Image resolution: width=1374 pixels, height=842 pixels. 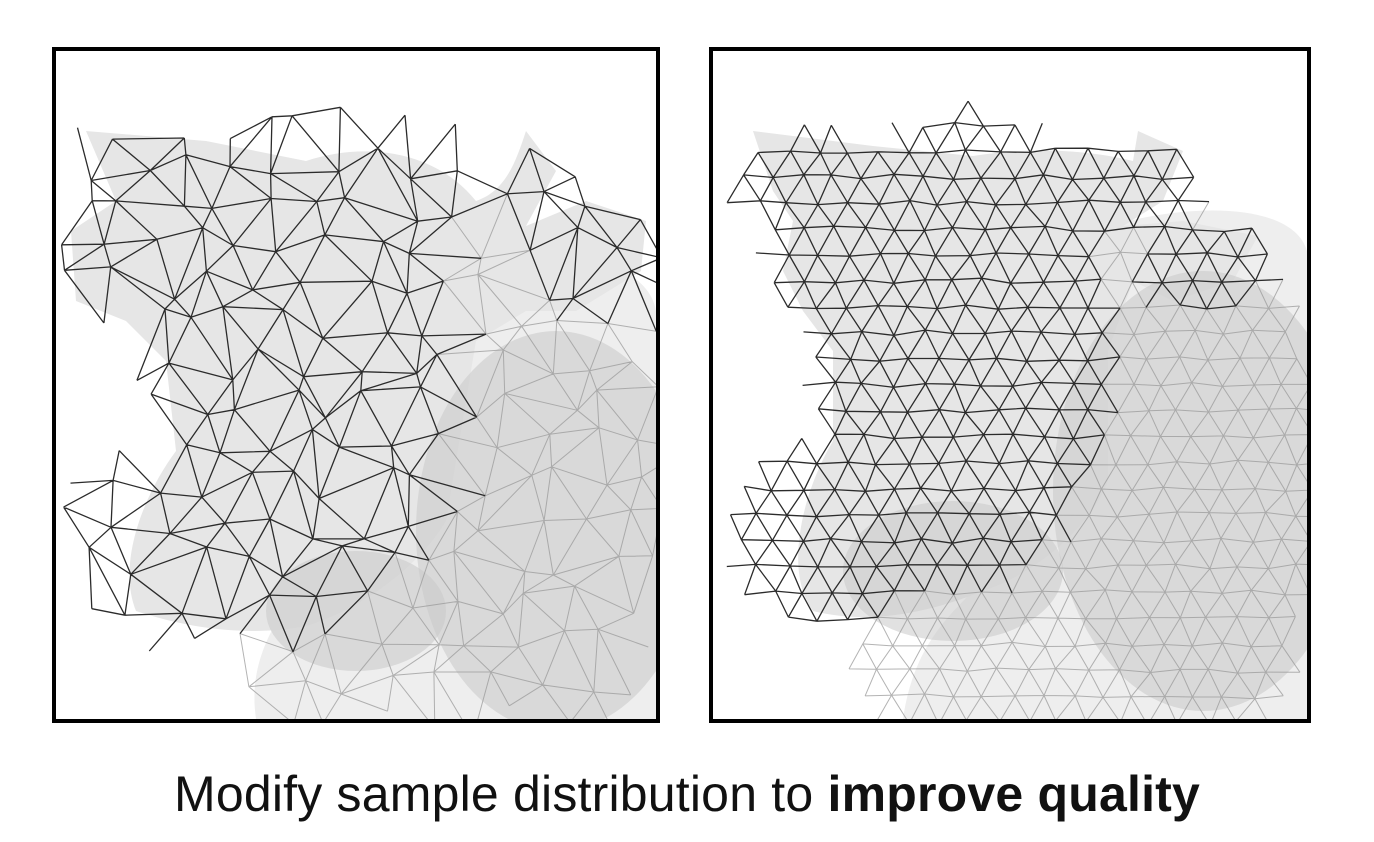 I want to click on caption-bold: improve quality, so click(x=1014, y=794).